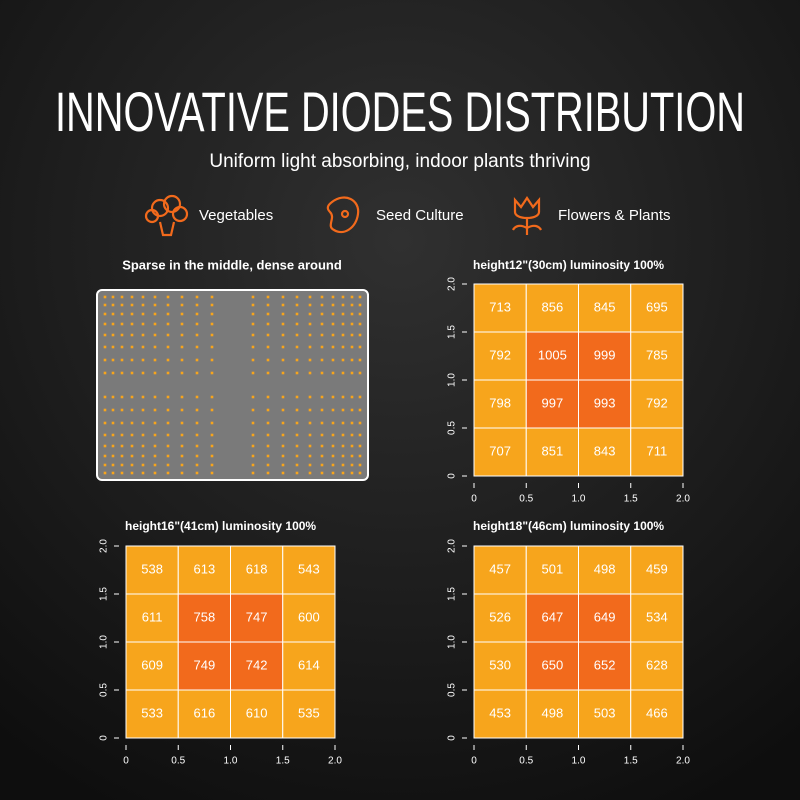 The width and height of the screenshot is (800, 800). What do you see at coordinates (257, 616) in the screenshot?
I see `cell-value: 747` at bounding box center [257, 616].